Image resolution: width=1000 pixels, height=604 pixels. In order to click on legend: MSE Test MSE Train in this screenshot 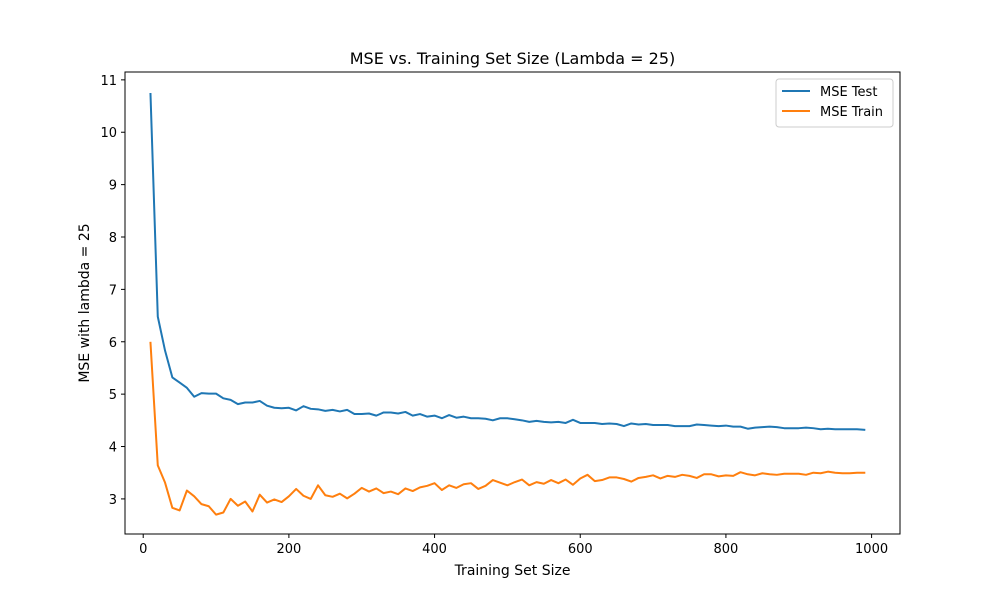, I will do `click(834, 103)`.